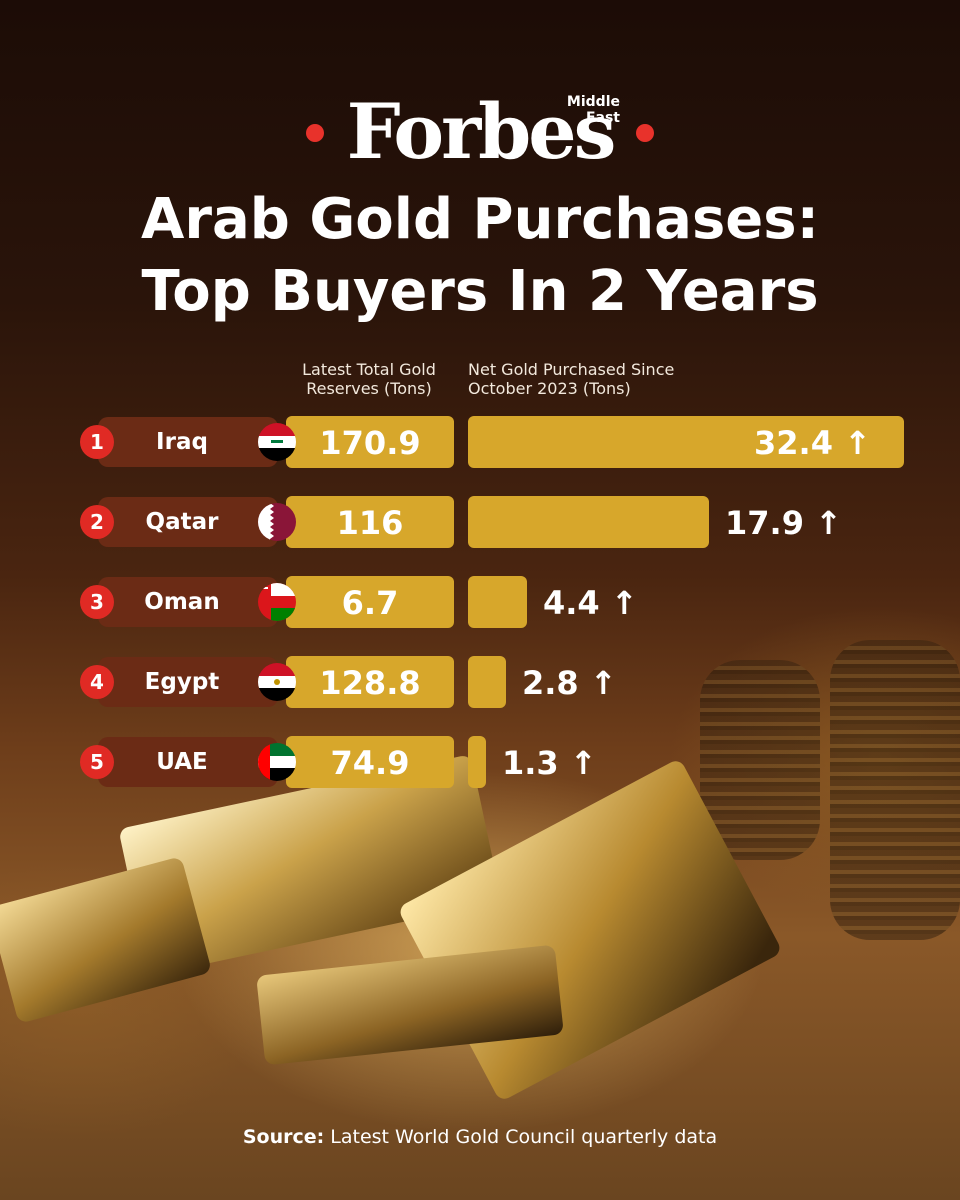 This screenshot has height=1200, width=960. I want to click on egypt-flag-icon, so click(277, 682).